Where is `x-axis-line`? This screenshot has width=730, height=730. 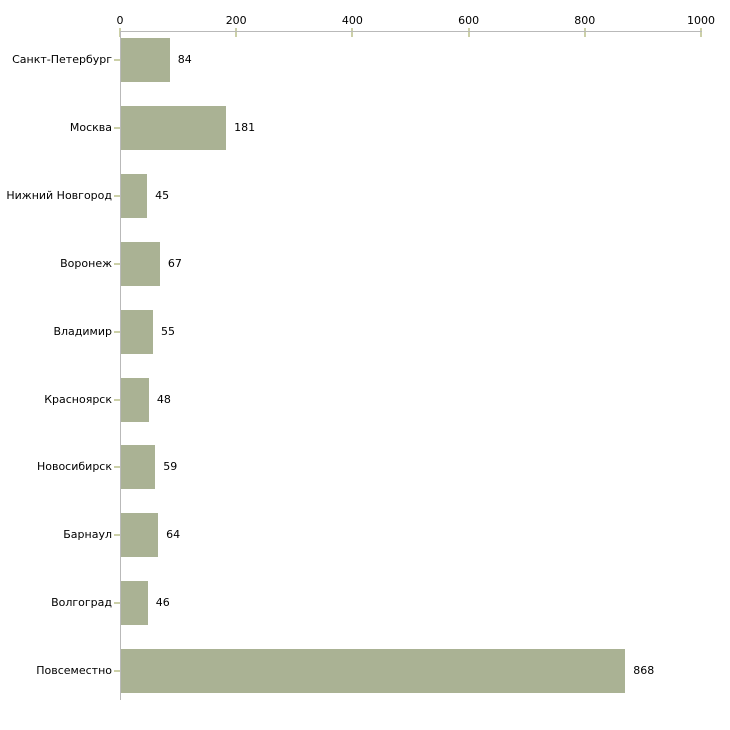 x-axis-line is located at coordinates (411, 31).